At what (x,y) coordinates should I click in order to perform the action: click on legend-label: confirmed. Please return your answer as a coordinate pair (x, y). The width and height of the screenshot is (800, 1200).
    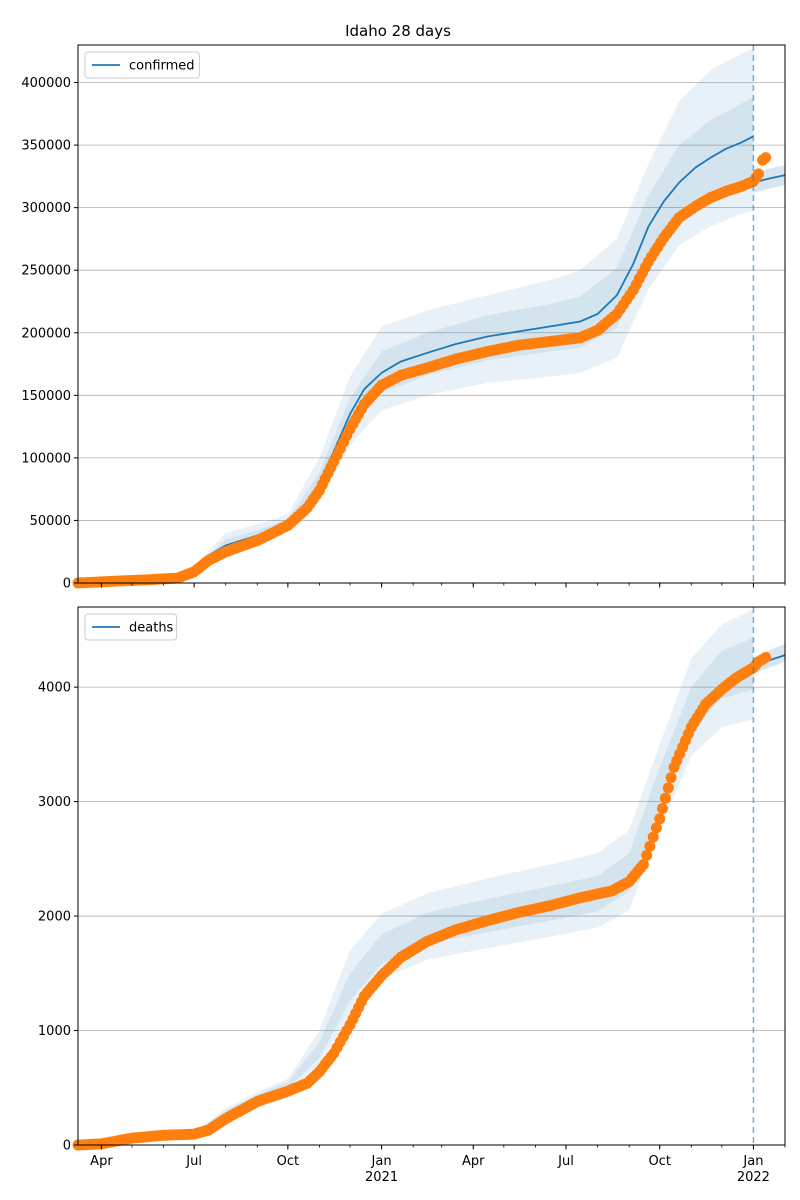
    Looking at the image, I should click on (162, 66).